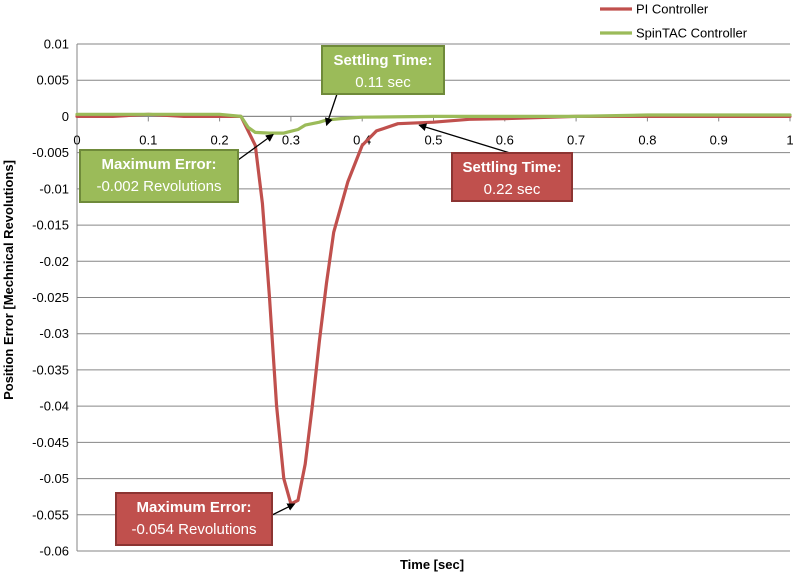 This screenshot has width=797, height=579. I want to click on y-tick-label: -0.025, so click(50, 297).